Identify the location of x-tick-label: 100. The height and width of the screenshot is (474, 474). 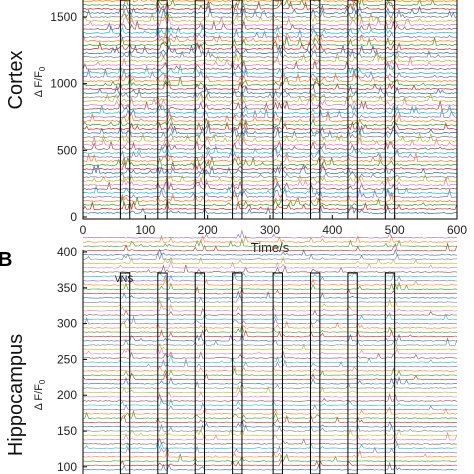
(145, 230).